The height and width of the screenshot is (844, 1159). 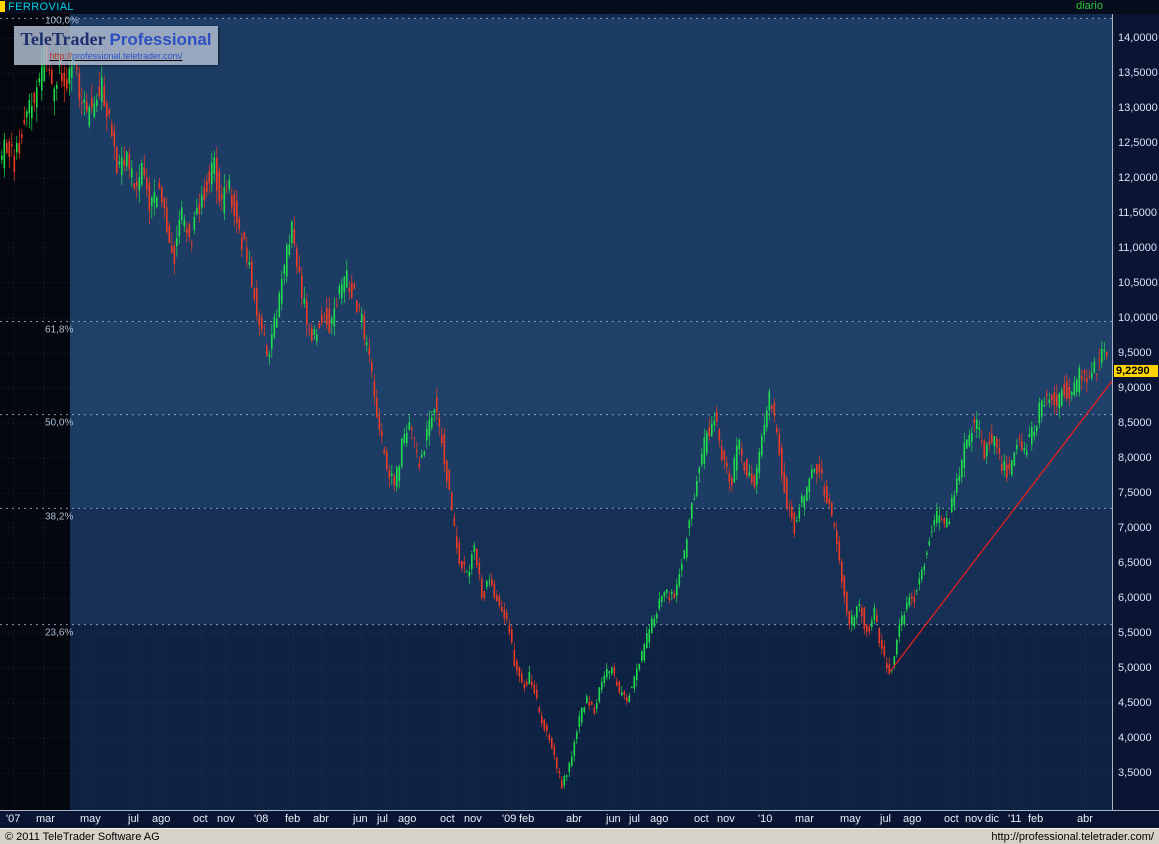 I want to click on price-tick-label: 11,5000, so click(x=1137, y=213).